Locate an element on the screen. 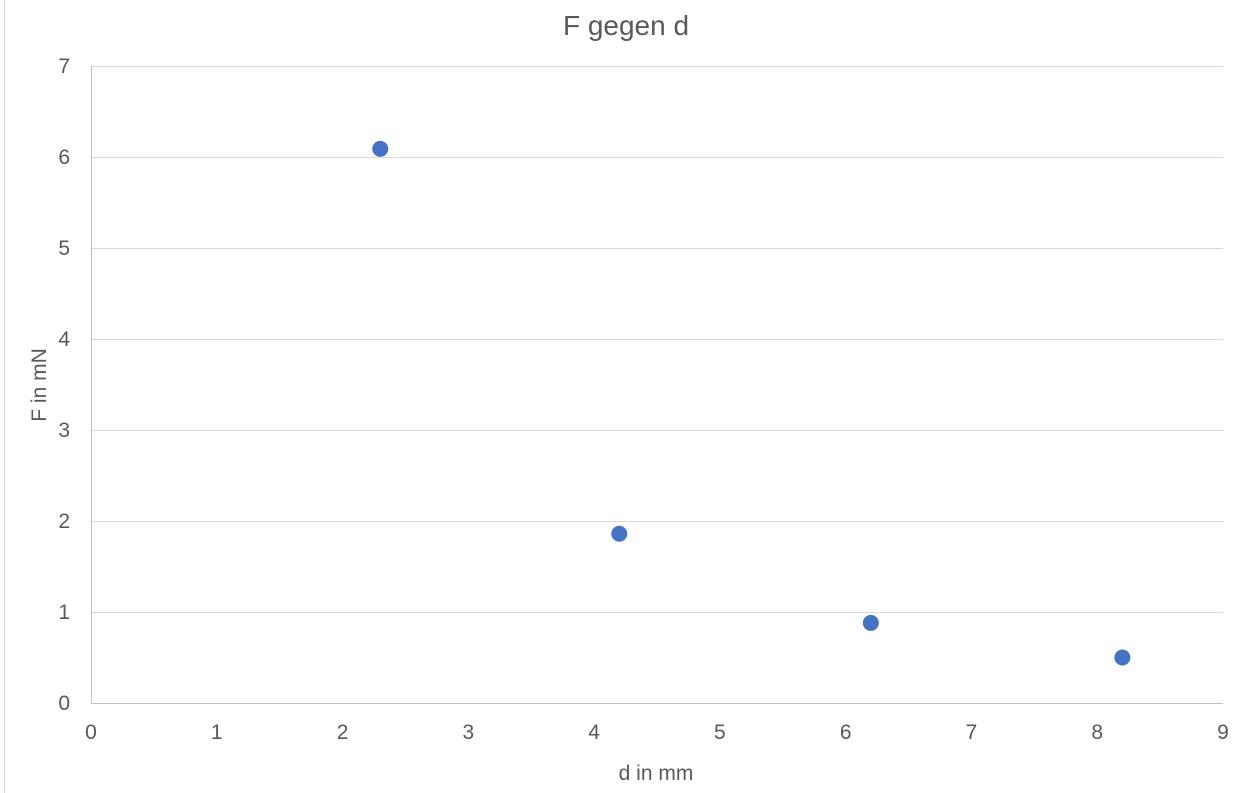 Image resolution: width=1237 pixels, height=793 pixels. y-tick-label: 5 is located at coordinates (64, 248).